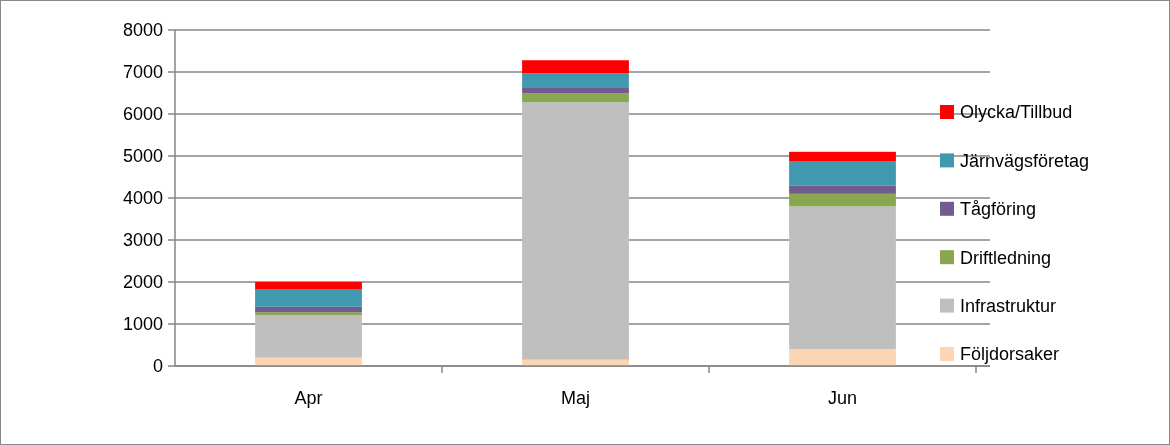  What do you see at coordinates (142, 324) in the screenshot?
I see `y-tick-label: 1000` at bounding box center [142, 324].